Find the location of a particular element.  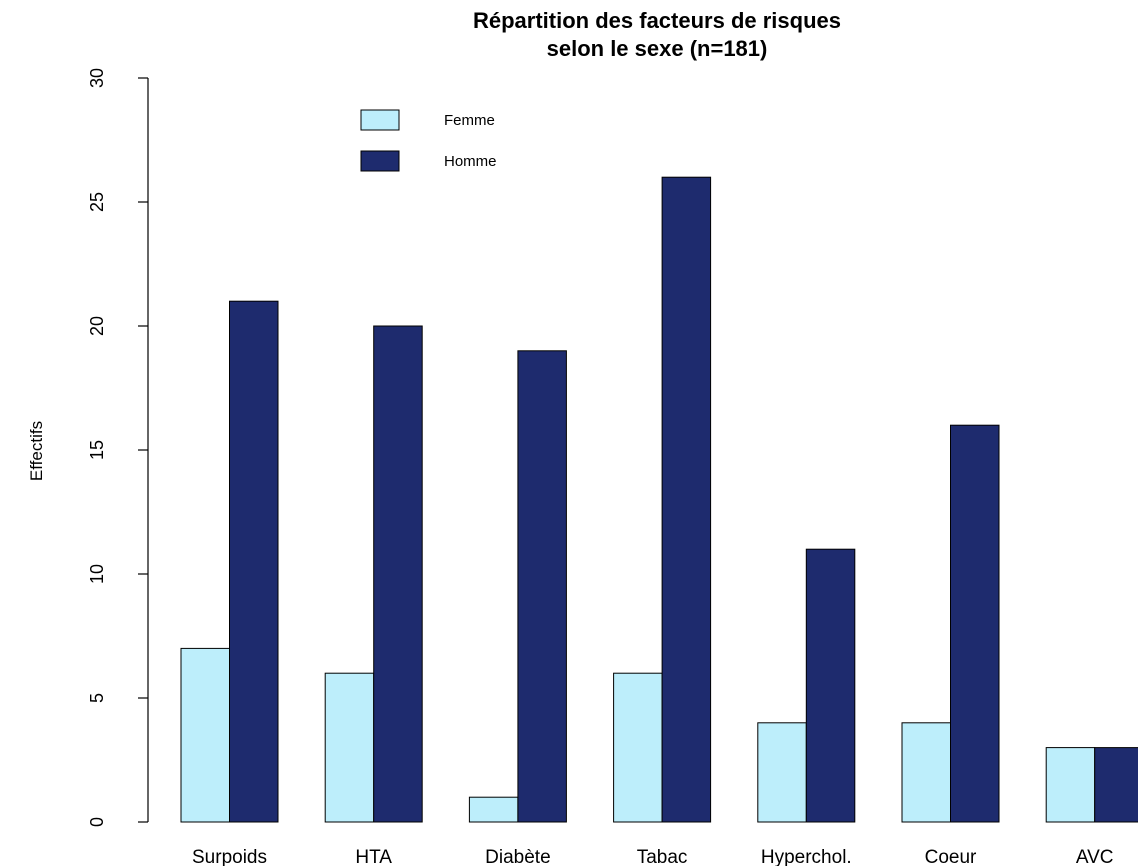

legend-label-homme: Homme is located at coordinates (470, 161).